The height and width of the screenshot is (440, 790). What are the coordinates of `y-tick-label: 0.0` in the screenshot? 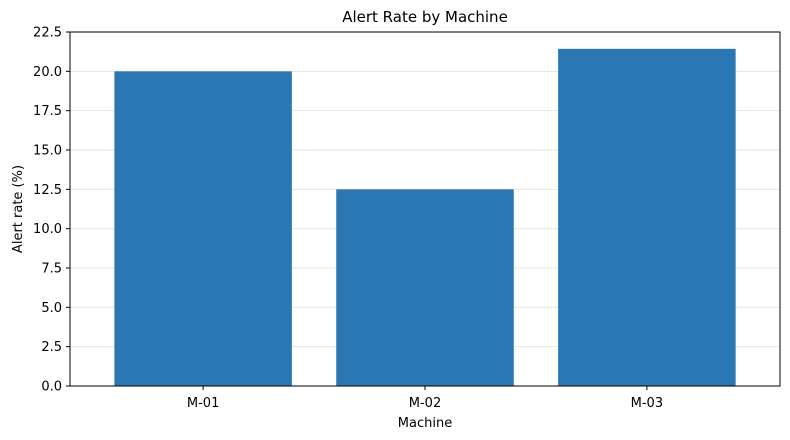 It's located at (51, 387).